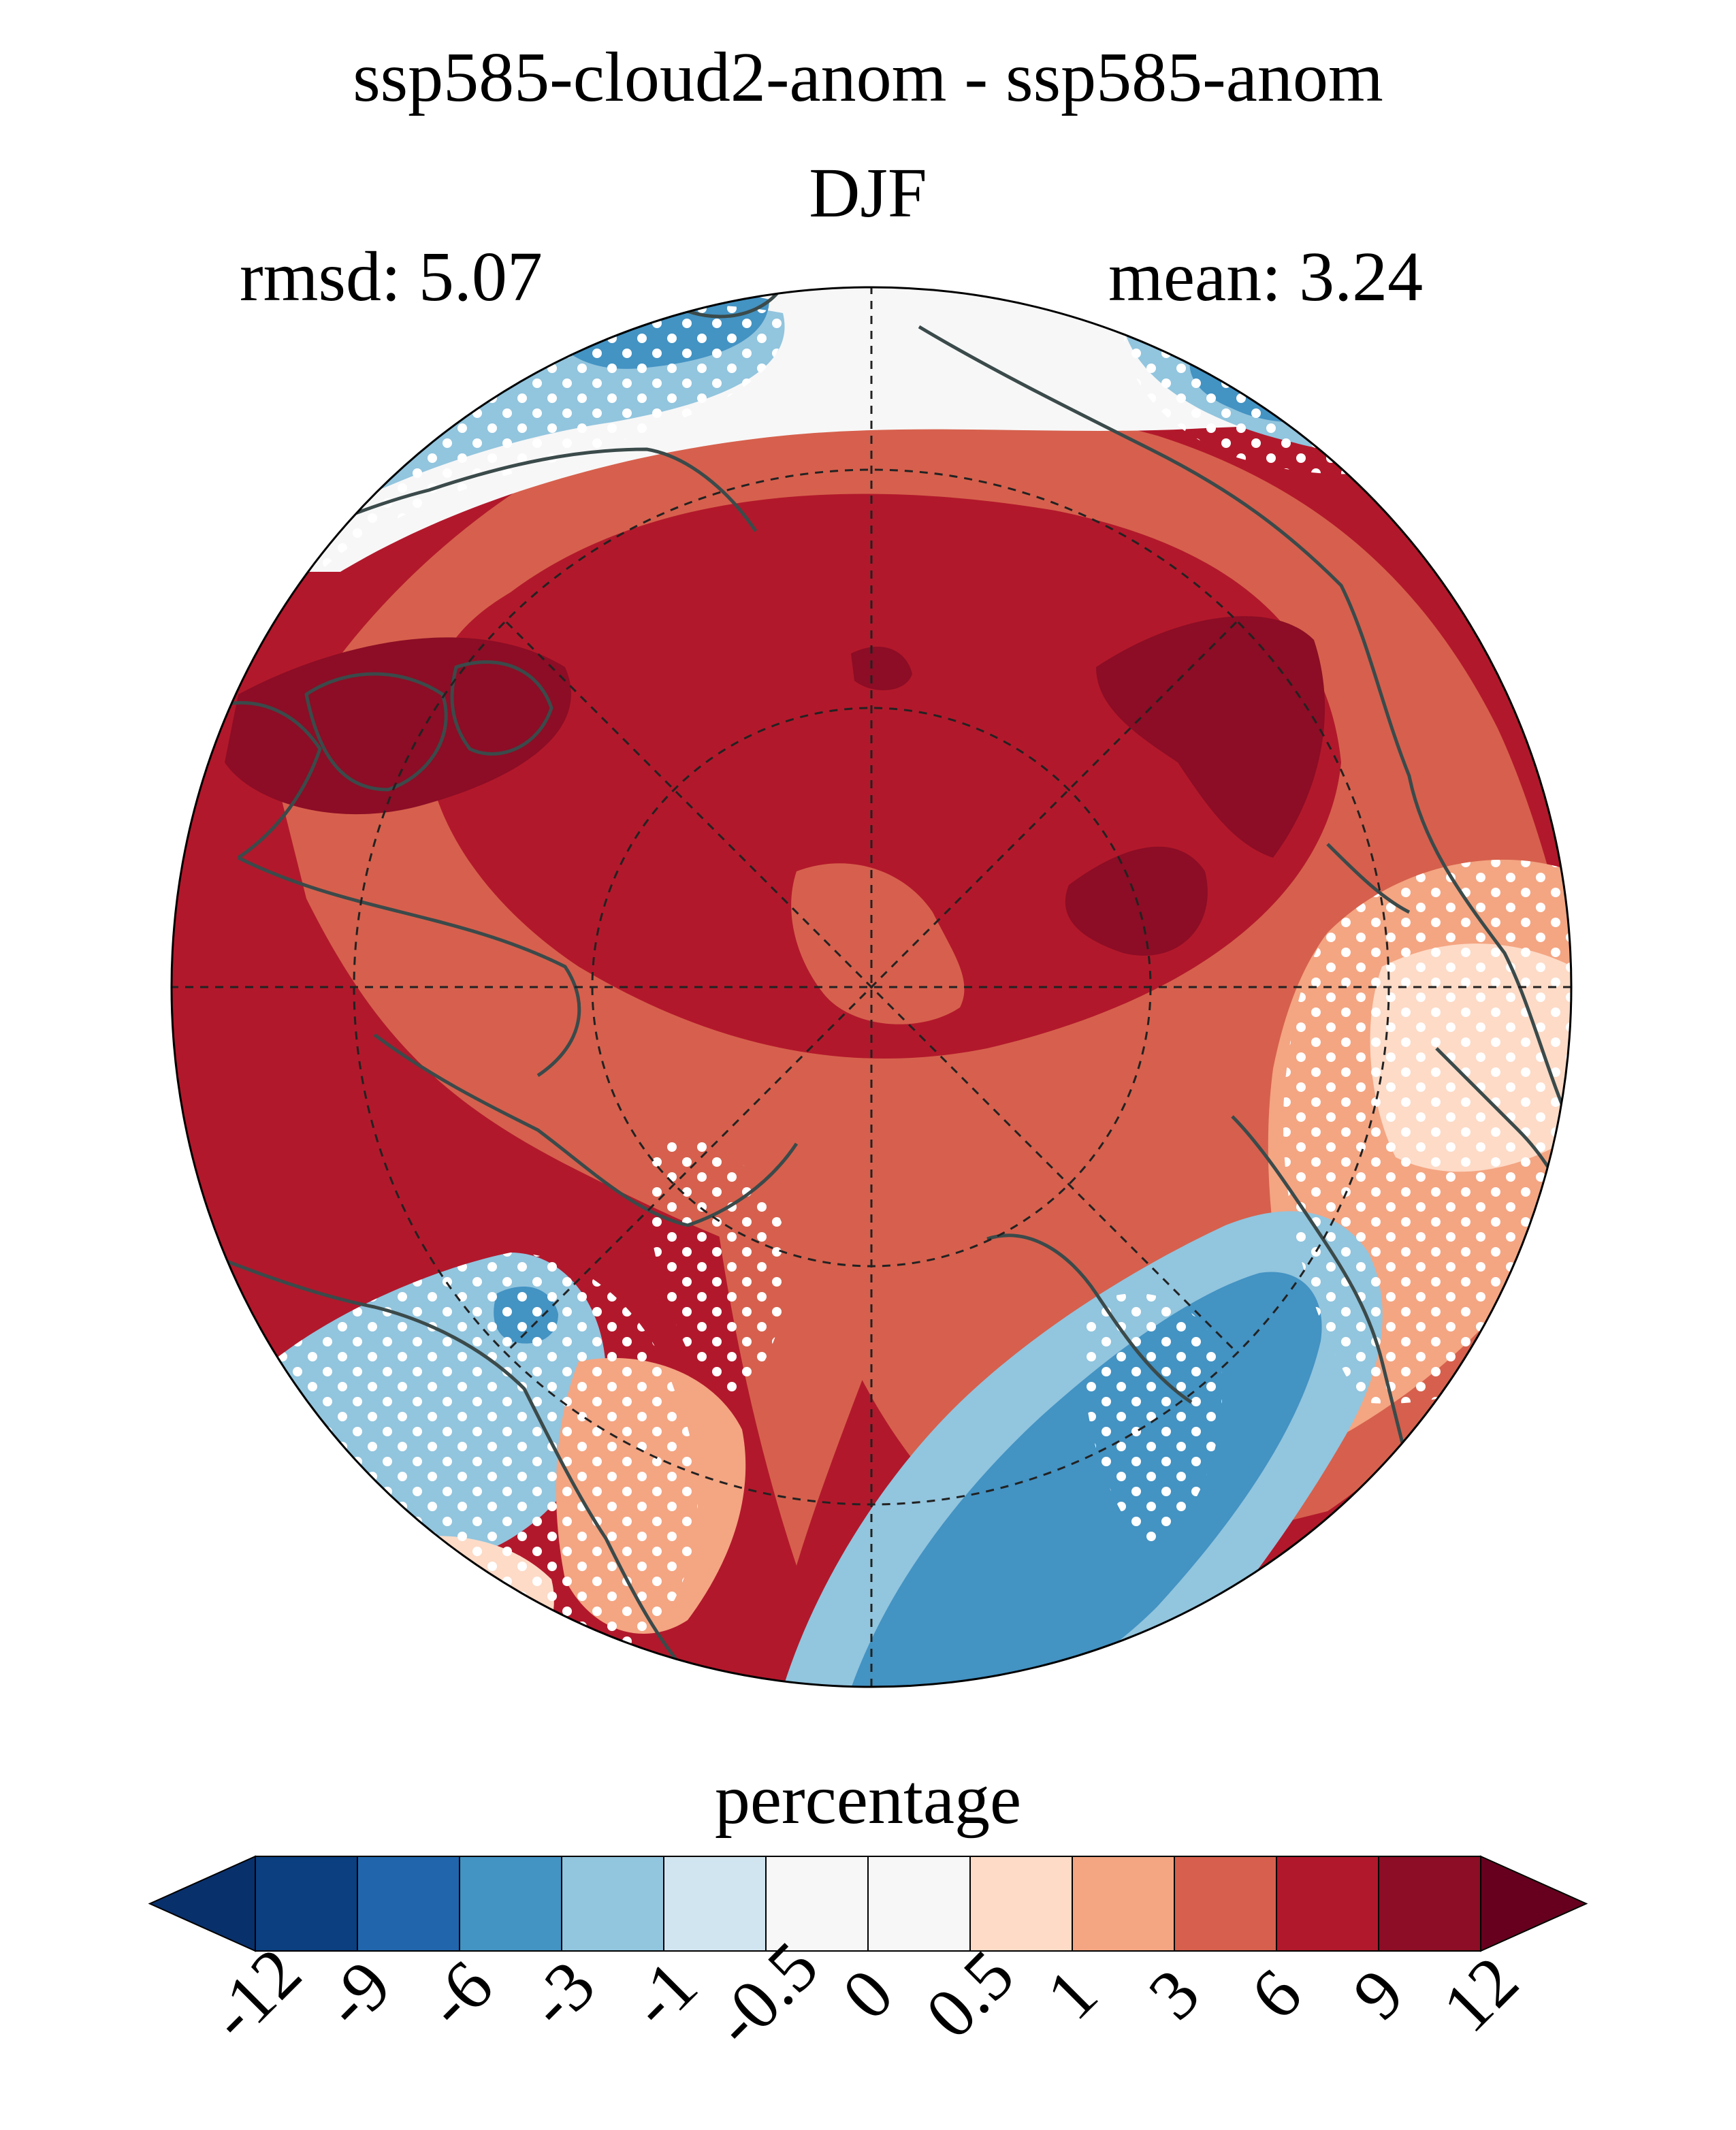 The width and height of the screenshot is (1736, 2130). I want to click on colorbar-tick-label: -6, so click(459, 1994).